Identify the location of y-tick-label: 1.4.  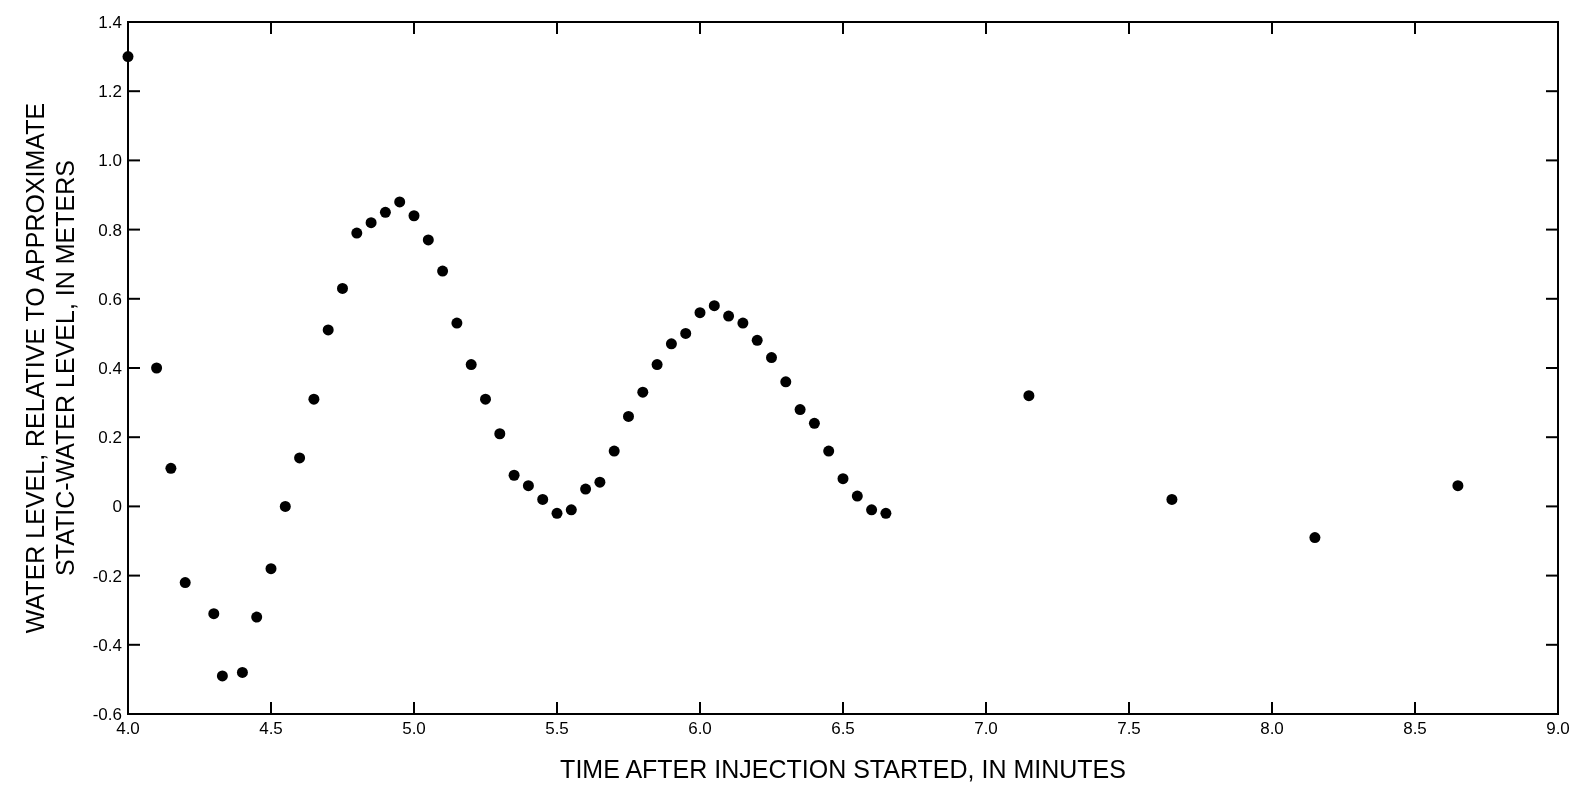
(110, 22).